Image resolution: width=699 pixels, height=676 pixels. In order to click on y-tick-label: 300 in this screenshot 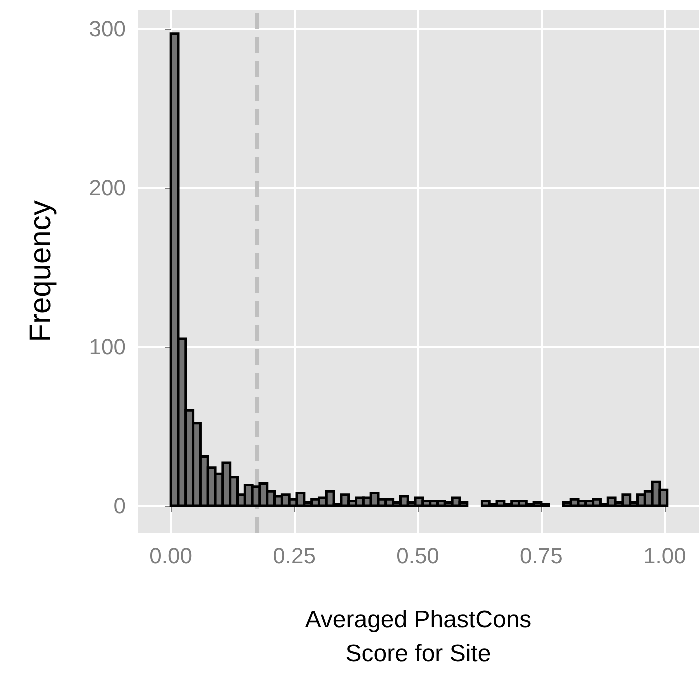, I will do `click(107, 29)`.